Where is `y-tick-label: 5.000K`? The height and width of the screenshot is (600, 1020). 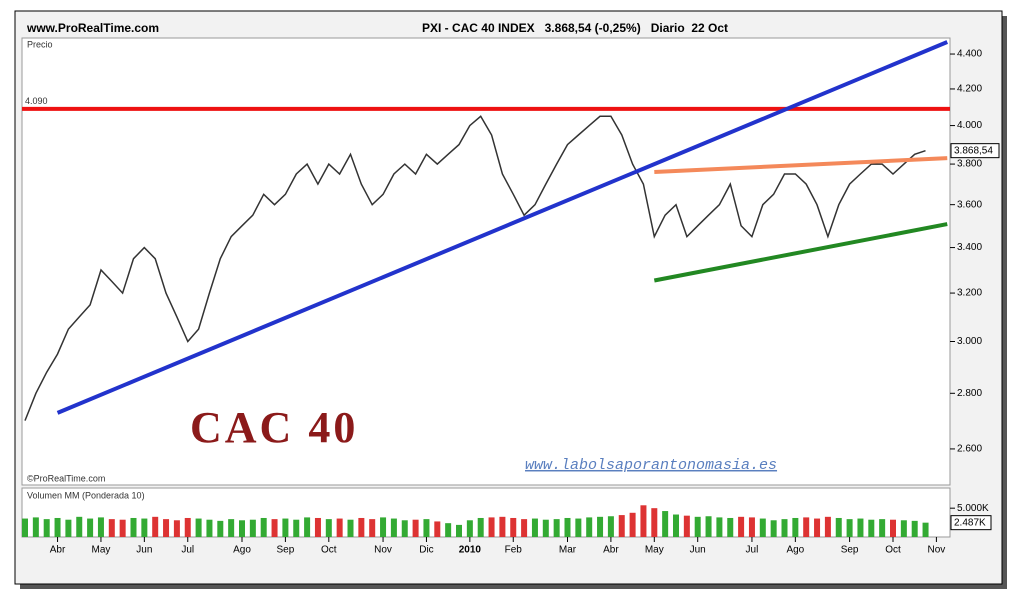
y-tick-label: 5.000K is located at coordinates (973, 508).